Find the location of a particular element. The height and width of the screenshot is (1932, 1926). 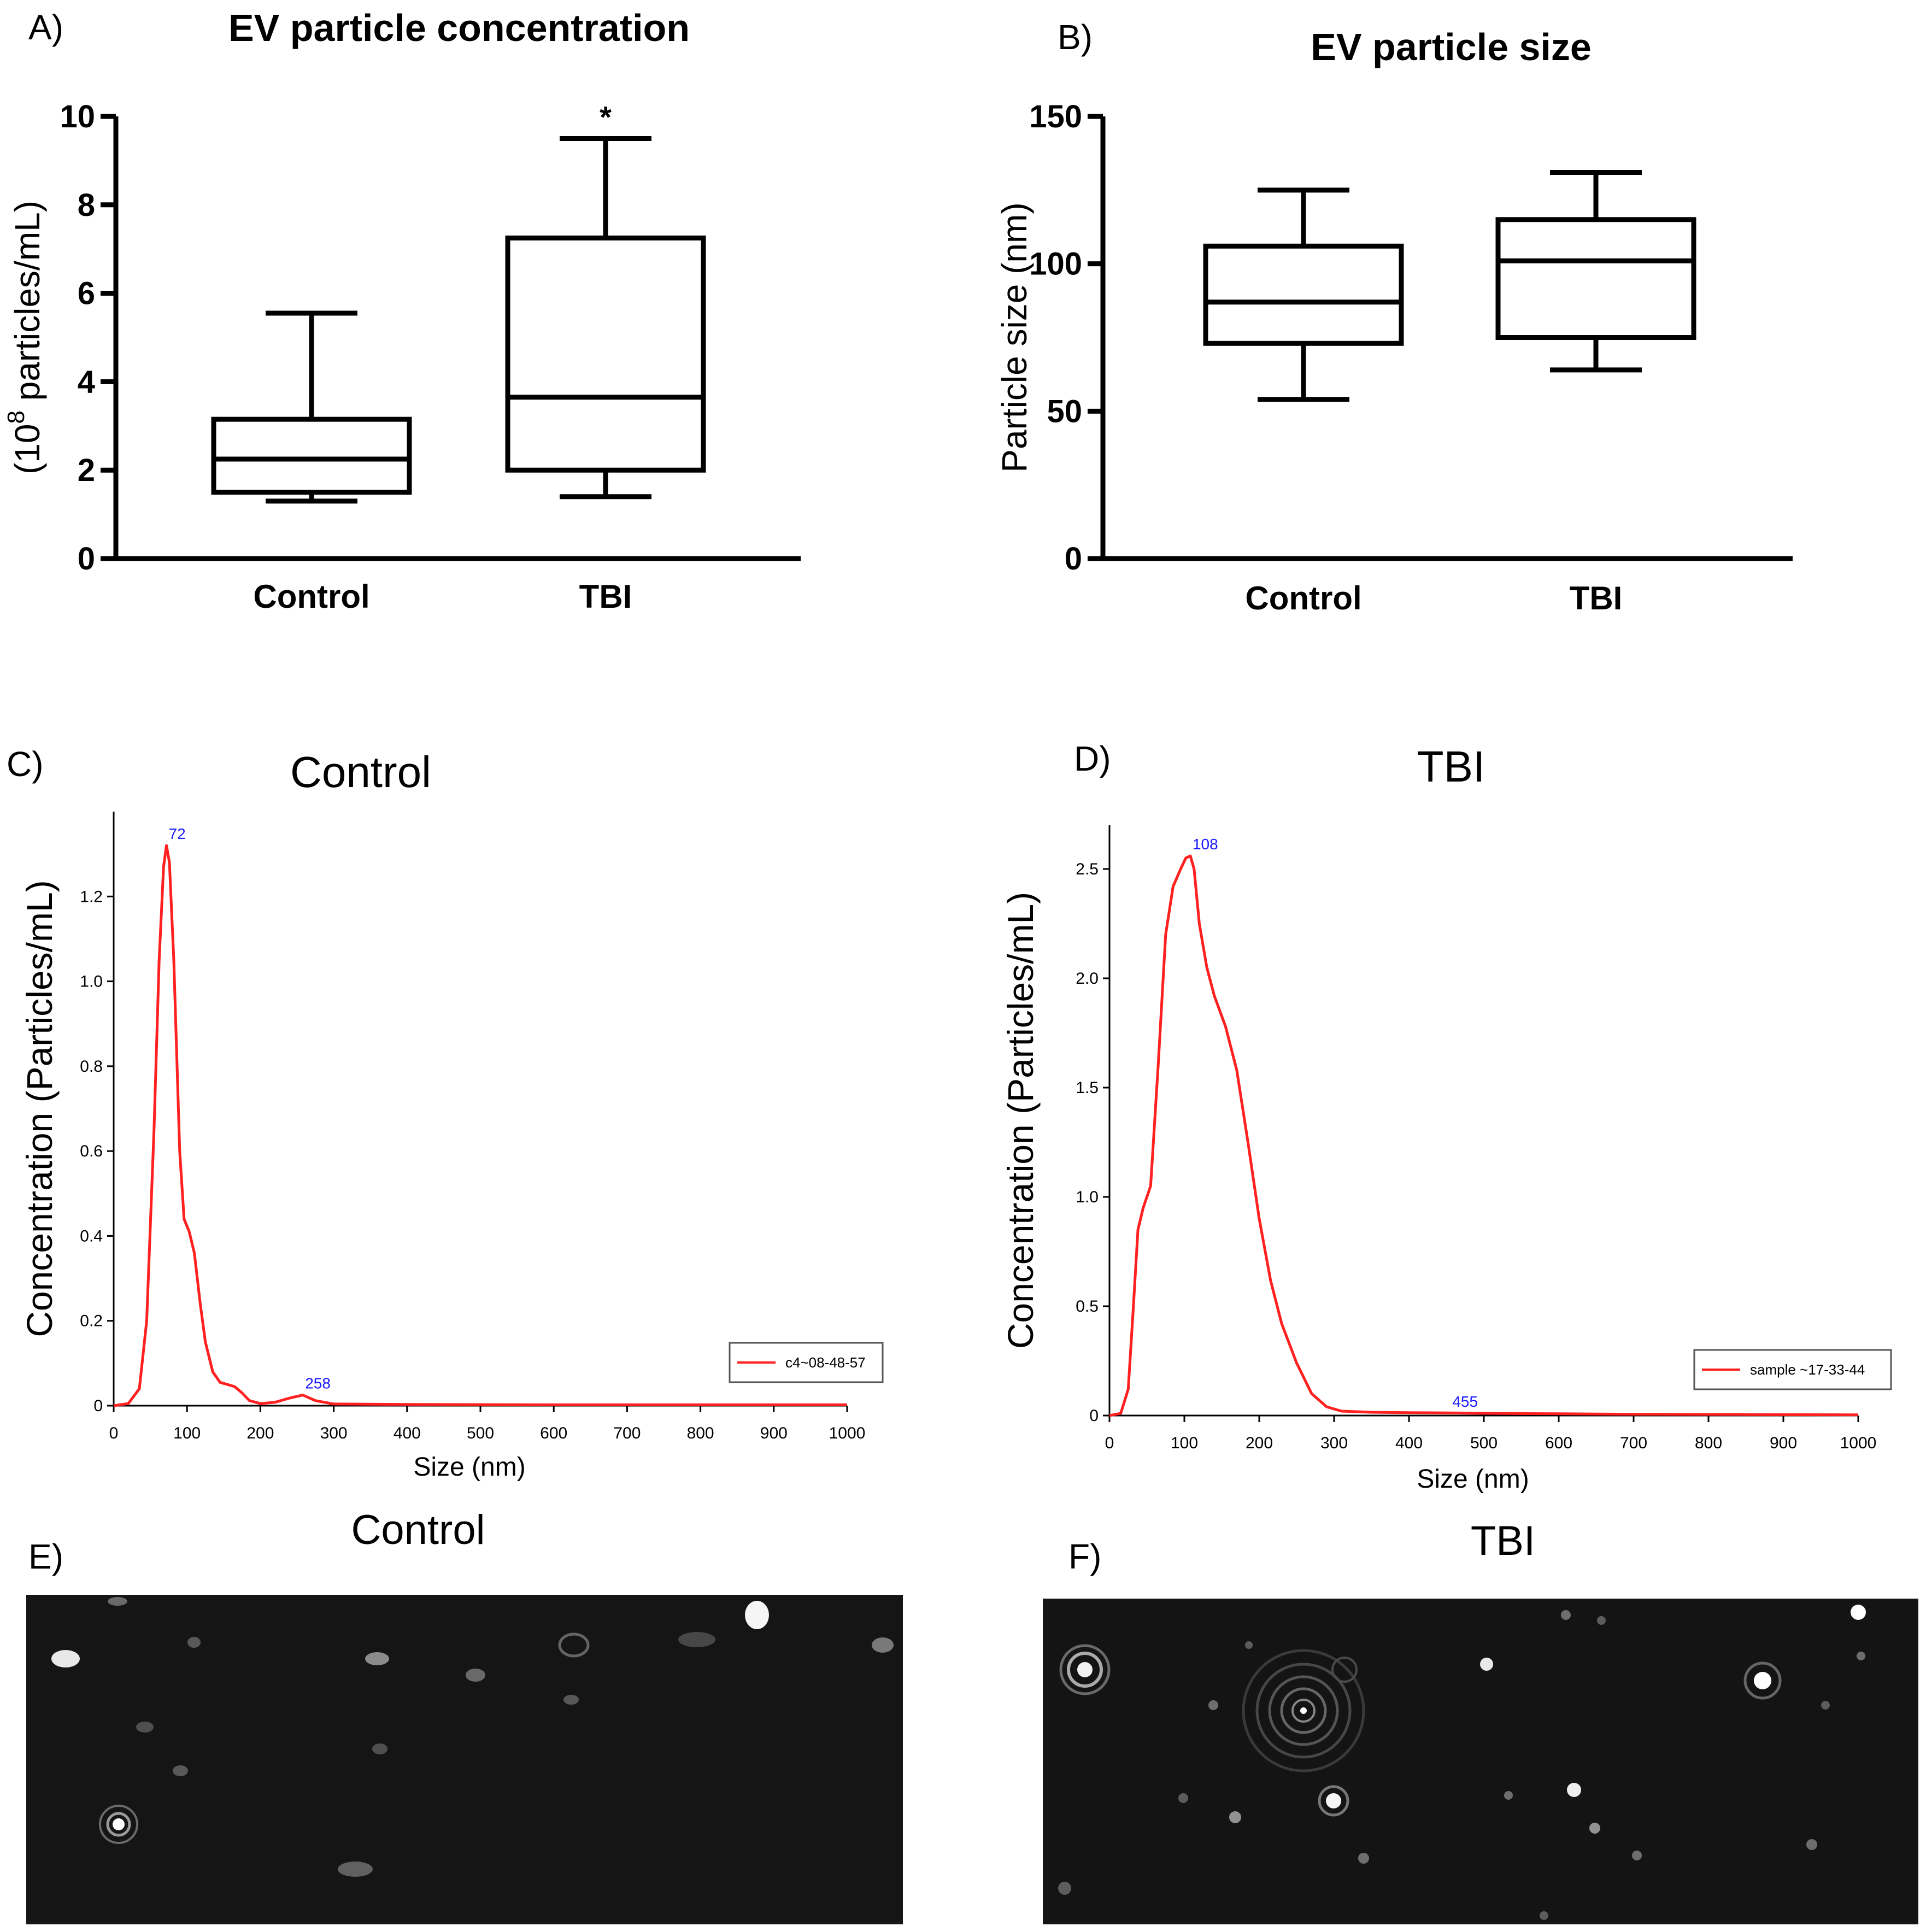

chart-title: EV particle concentration is located at coordinates (459, 28).